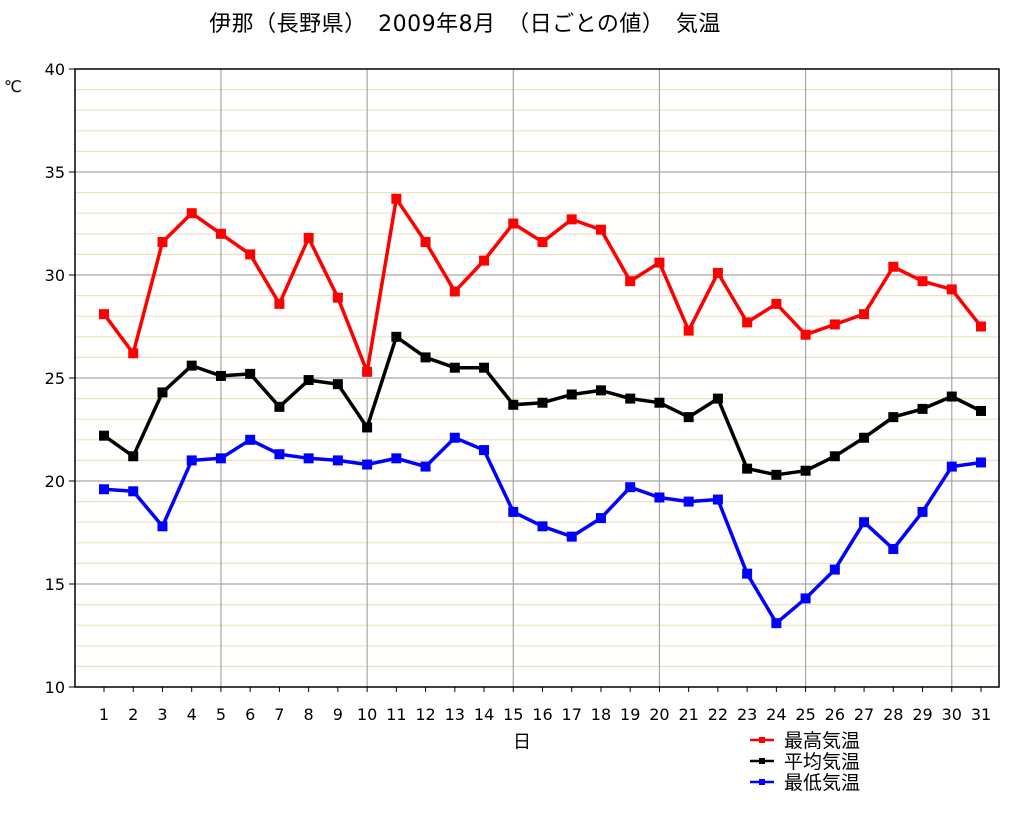  I want to click on y-axis-ticks: 10 15 20 25 30 35 40, so click(60, 378).